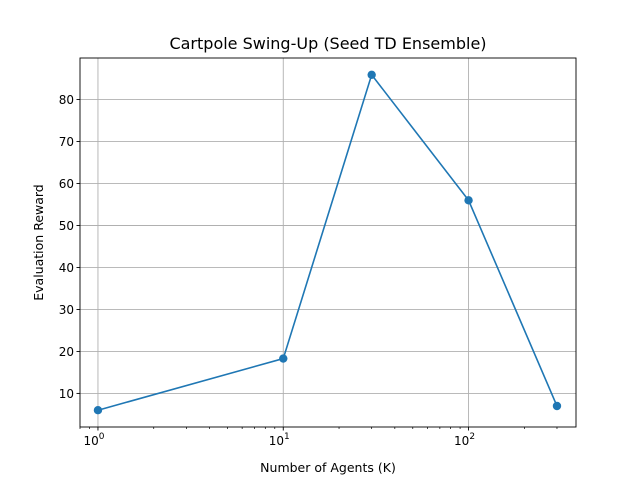 The width and height of the screenshot is (640, 480). Describe the element at coordinates (327, 43) in the screenshot. I see `chart-title: Cartpole Swing-Up (Seed TD Ensemble)` at that location.